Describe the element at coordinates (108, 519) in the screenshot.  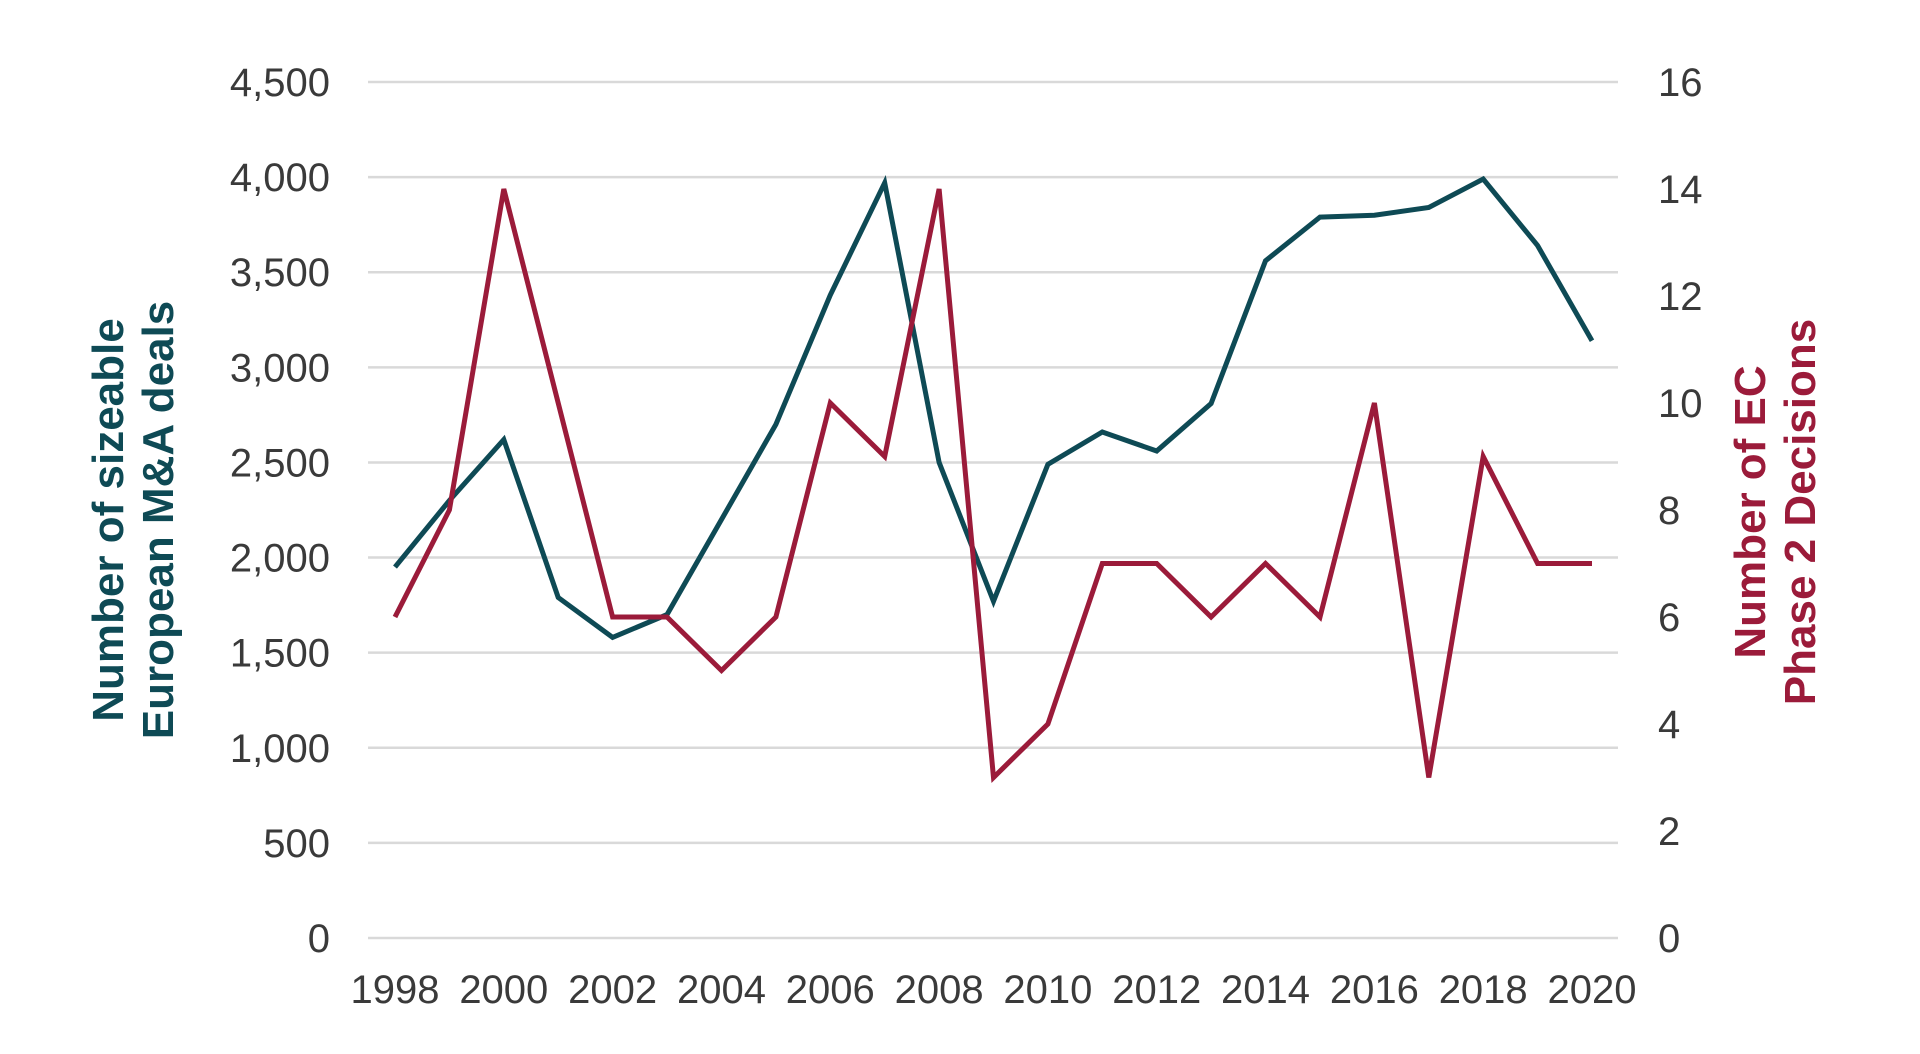
I see `left-axis-title-line-1: Number of sizeable` at that location.